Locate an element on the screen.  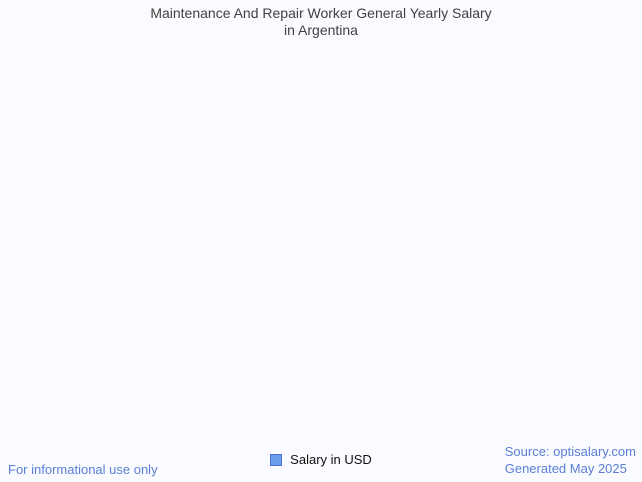
legend-label: Salary in USD is located at coordinates (331, 459).